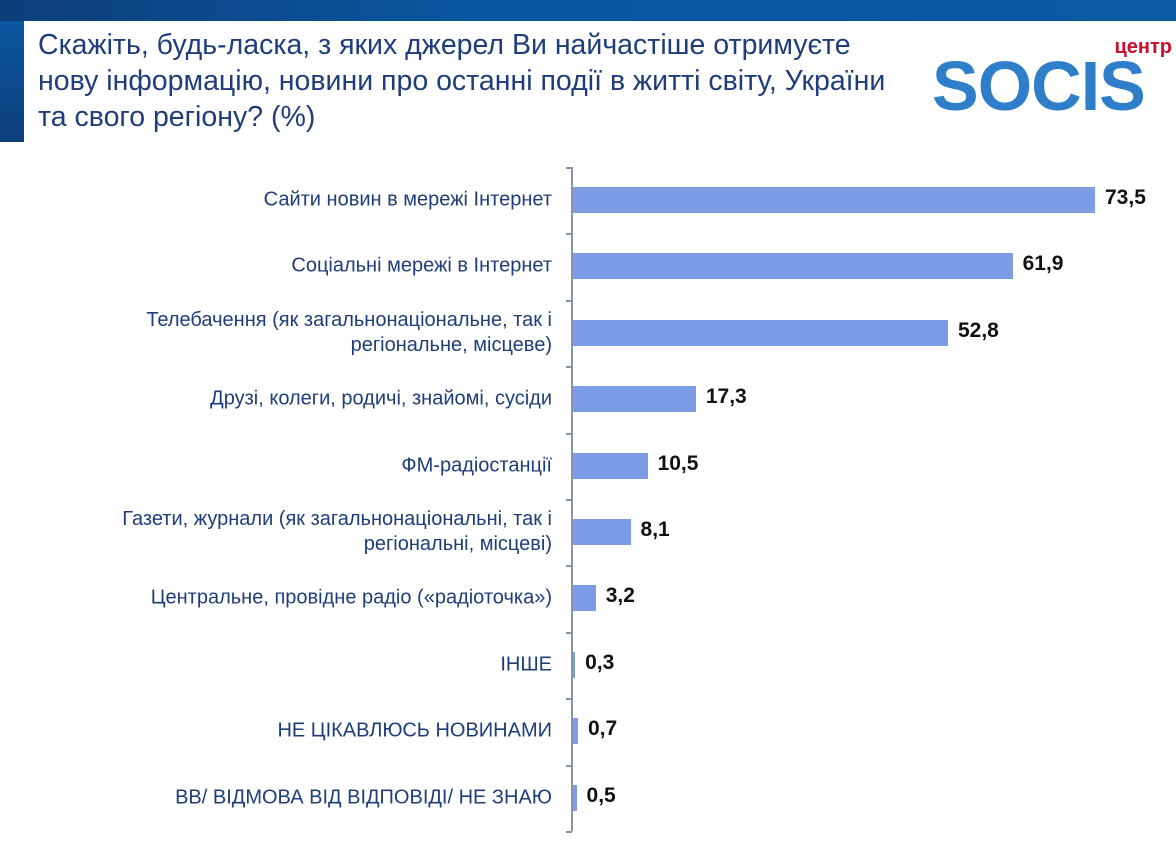 The image size is (1176, 845). Describe the element at coordinates (726, 397) in the screenshot. I see `value-label: 17,3` at that location.